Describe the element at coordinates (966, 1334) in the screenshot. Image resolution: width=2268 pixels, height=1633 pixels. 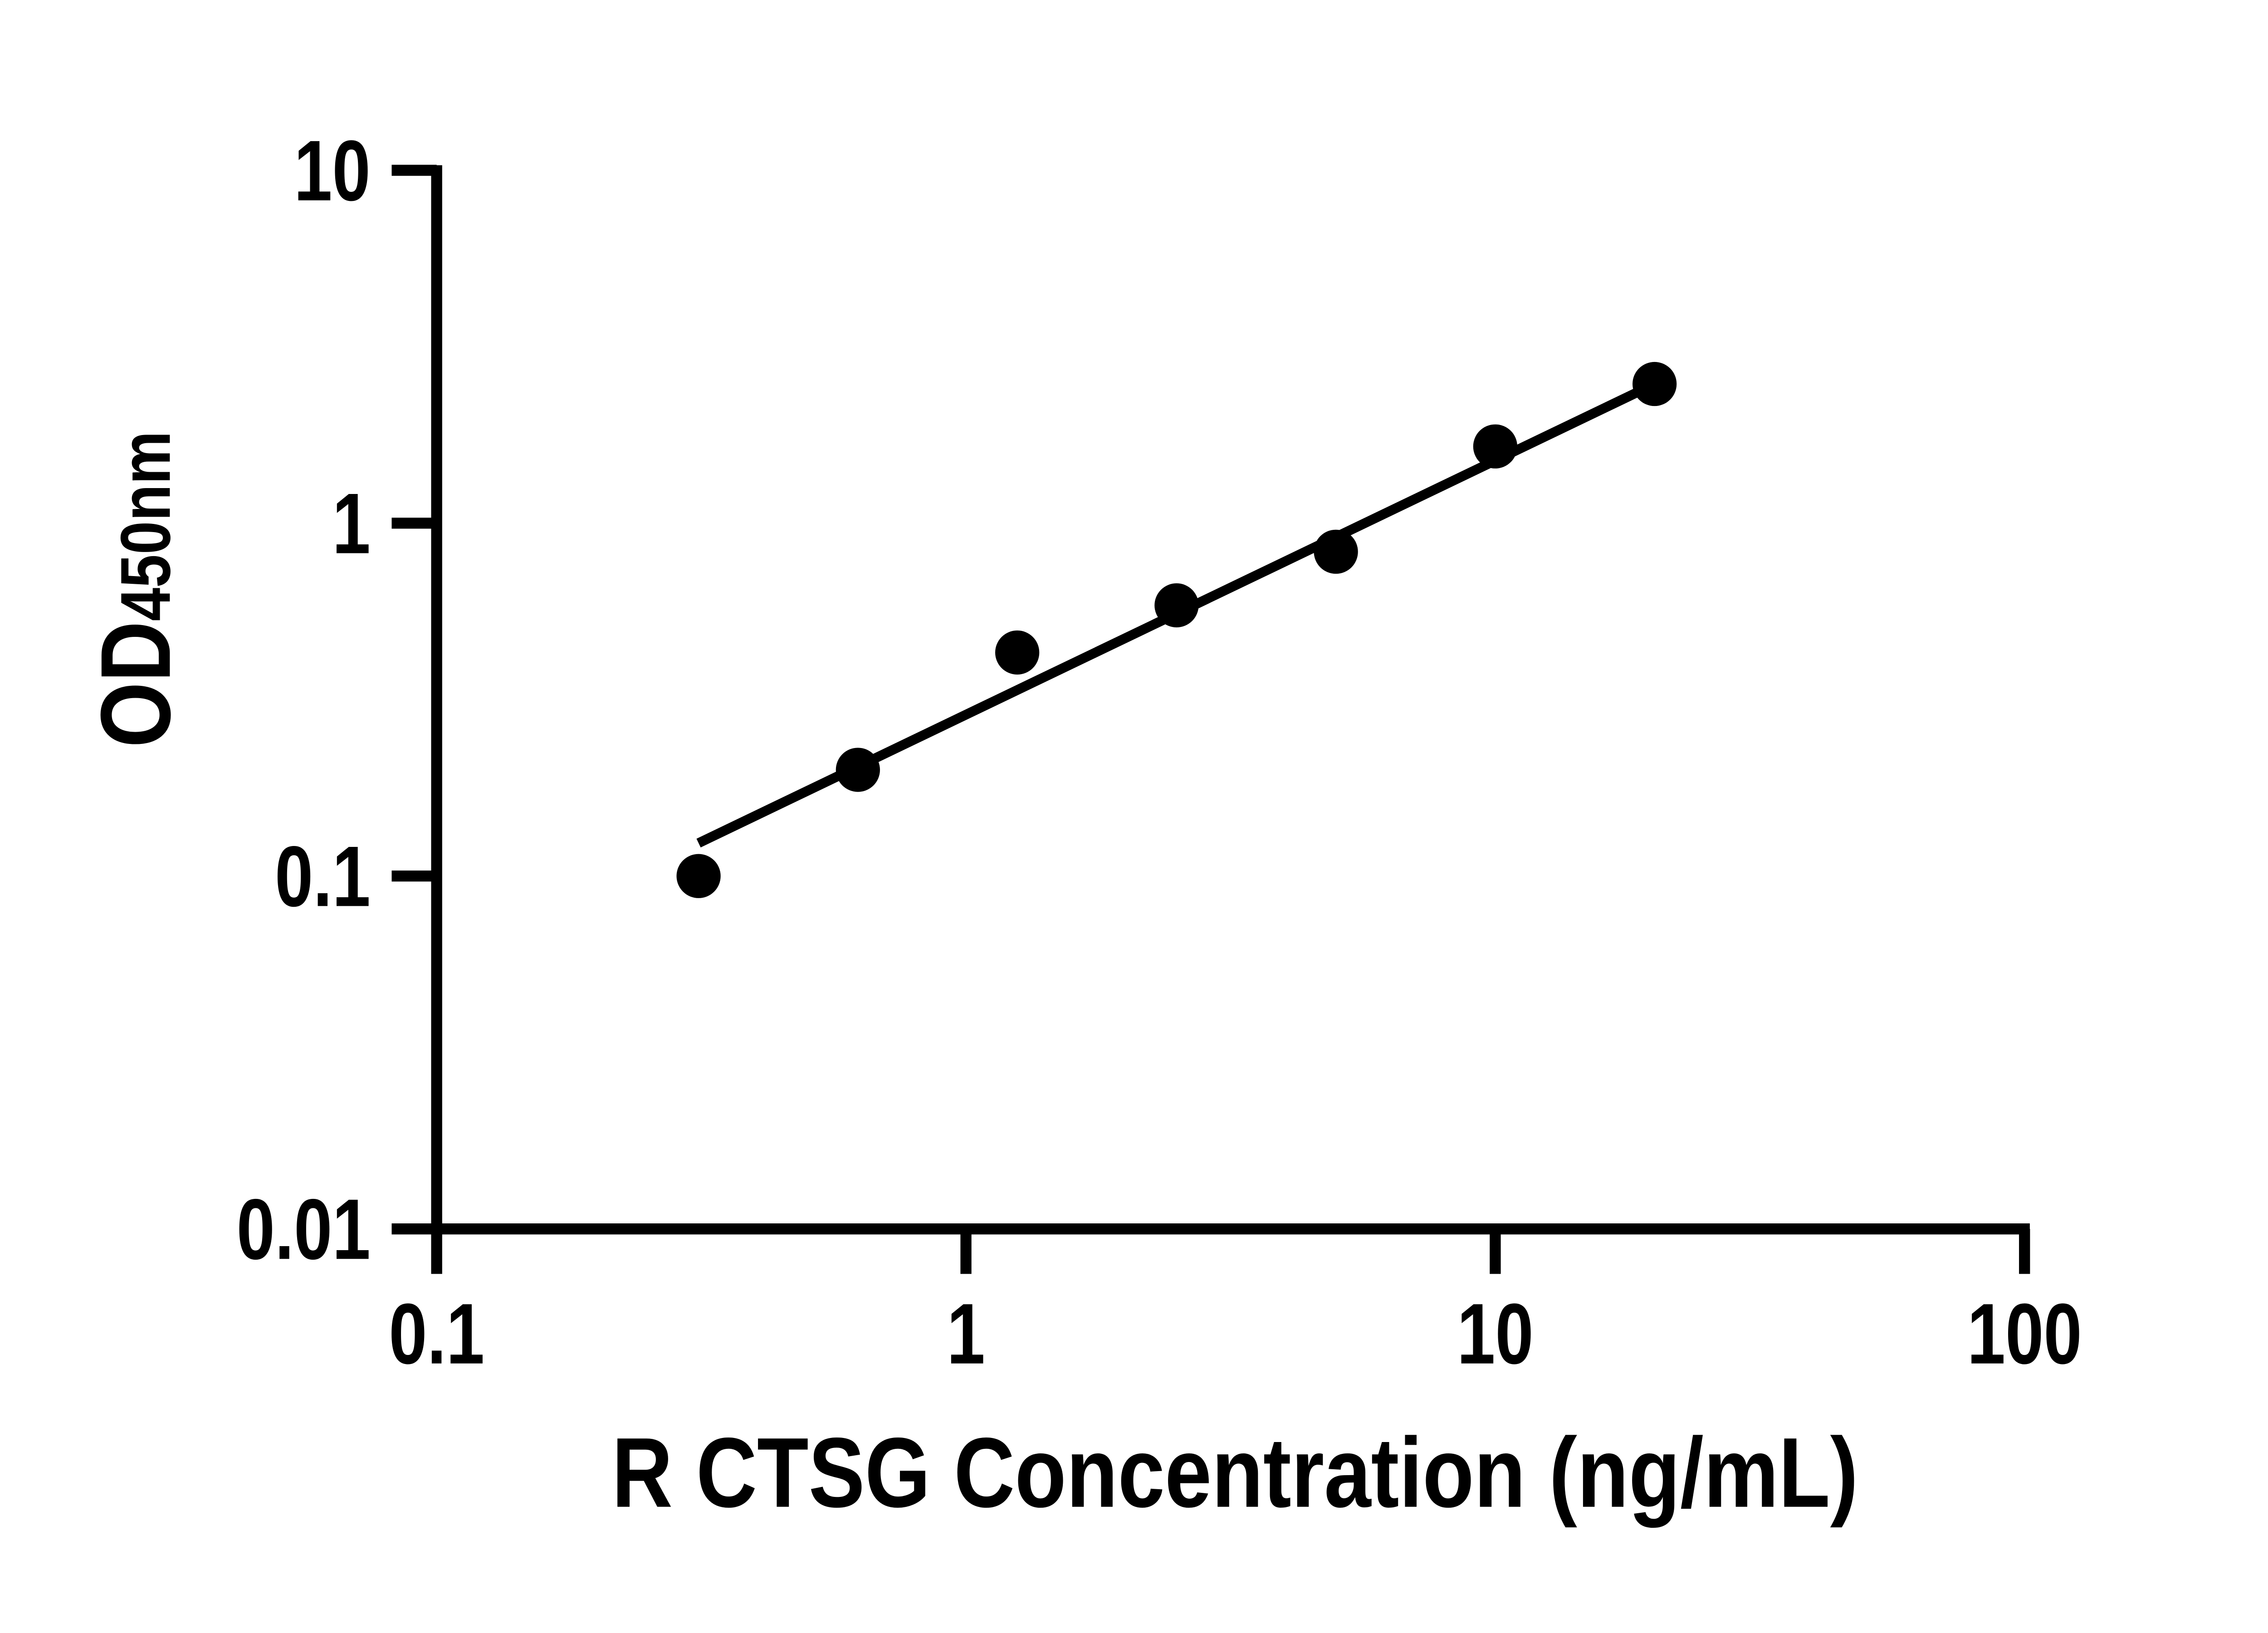
I see `x-tick-label: 1` at that location.